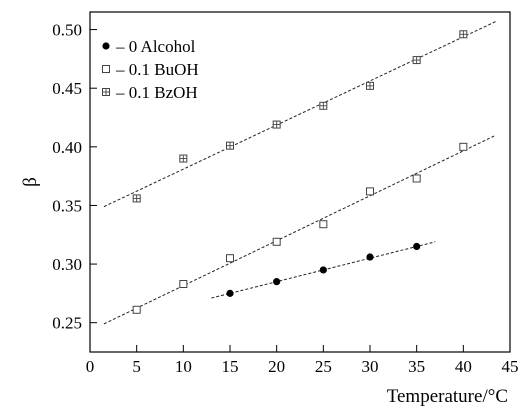 The image size is (520, 406). Describe the element at coordinates (155, 46) in the screenshot. I see `legend-label: – 0 Alcohol` at that location.